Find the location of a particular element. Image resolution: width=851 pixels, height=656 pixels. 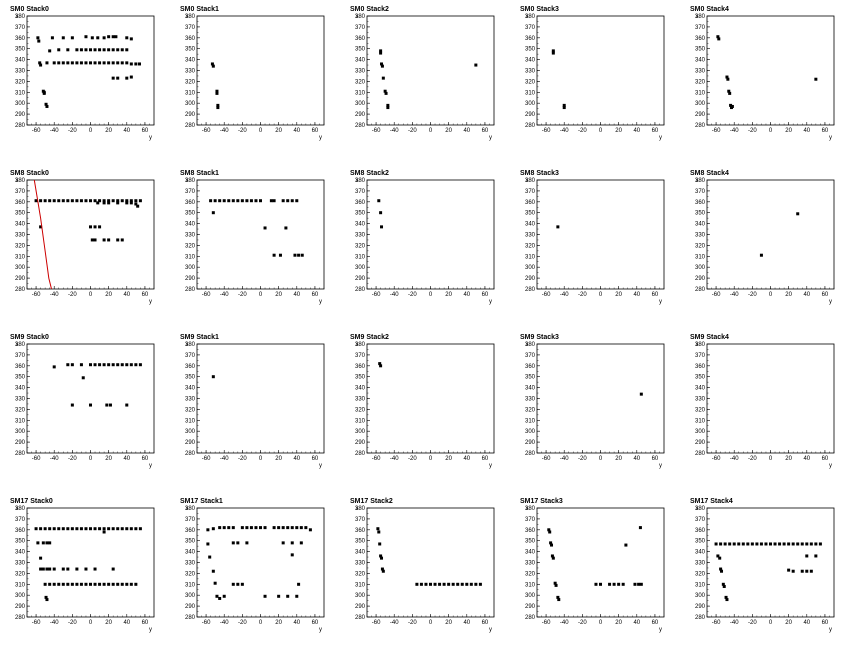

panel-title: SM9 Stack0 is located at coordinates (29, 337).